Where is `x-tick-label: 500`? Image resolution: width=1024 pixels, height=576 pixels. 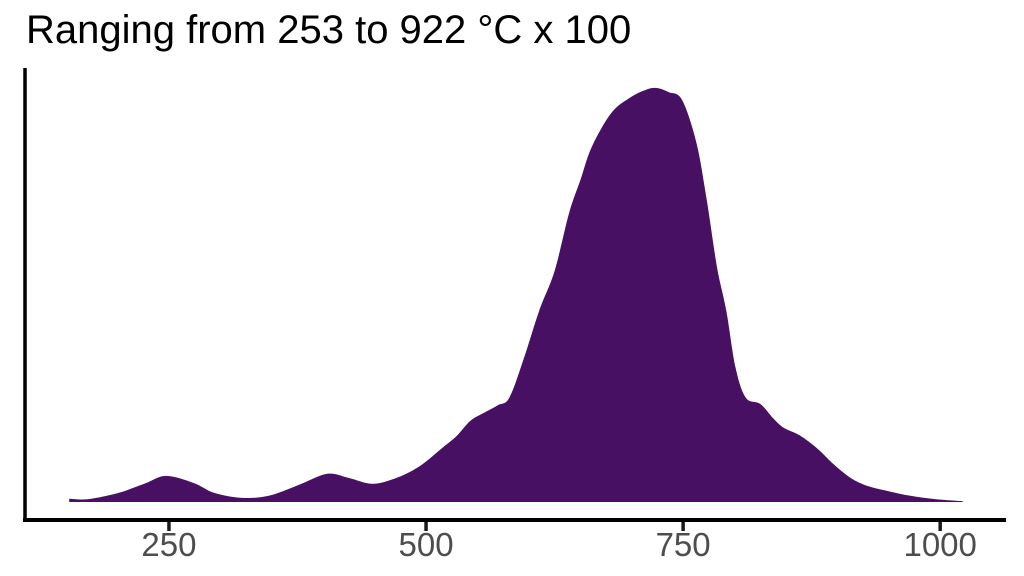
x-tick-label: 500 is located at coordinates (426, 544).